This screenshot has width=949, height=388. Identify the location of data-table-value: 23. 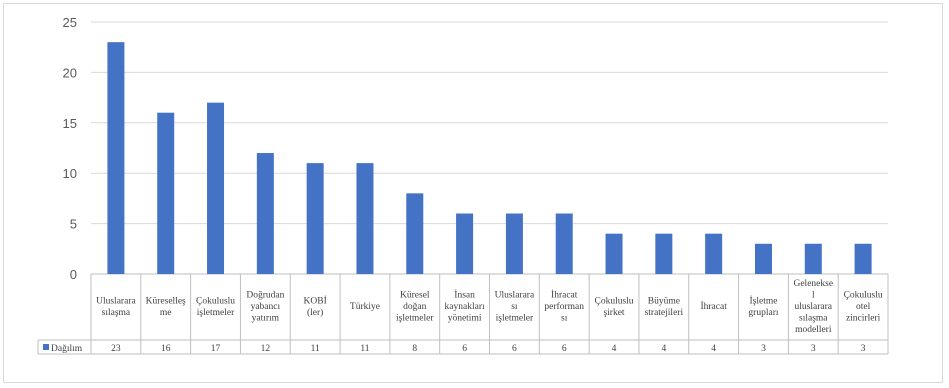
(116, 349).